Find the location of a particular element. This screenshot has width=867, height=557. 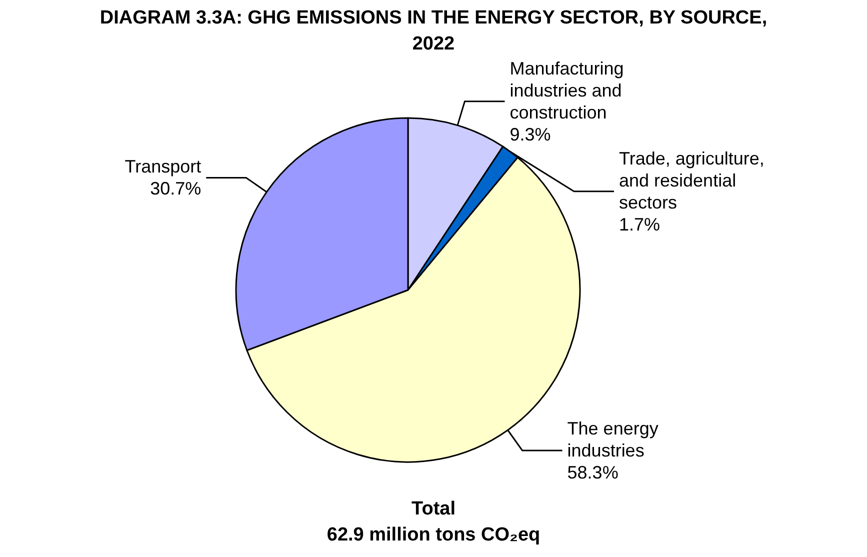

slice-label: Transport is located at coordinates (163, 166).